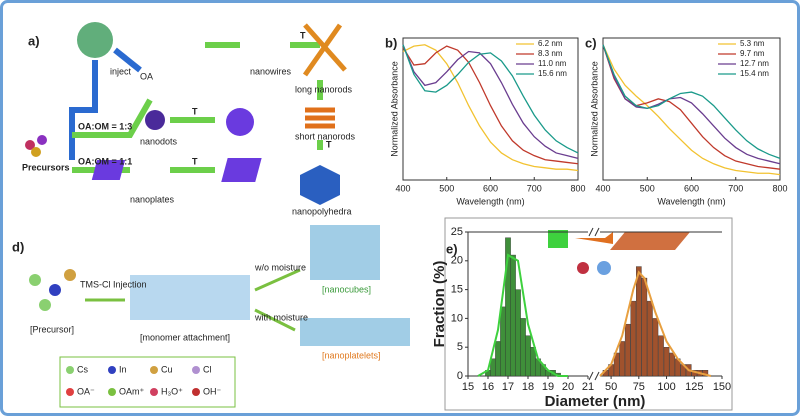 The image size is (800, 416). Describe the element at coordinates (324, 89) in the screenshot. I see `label: long nanorods` at that location.